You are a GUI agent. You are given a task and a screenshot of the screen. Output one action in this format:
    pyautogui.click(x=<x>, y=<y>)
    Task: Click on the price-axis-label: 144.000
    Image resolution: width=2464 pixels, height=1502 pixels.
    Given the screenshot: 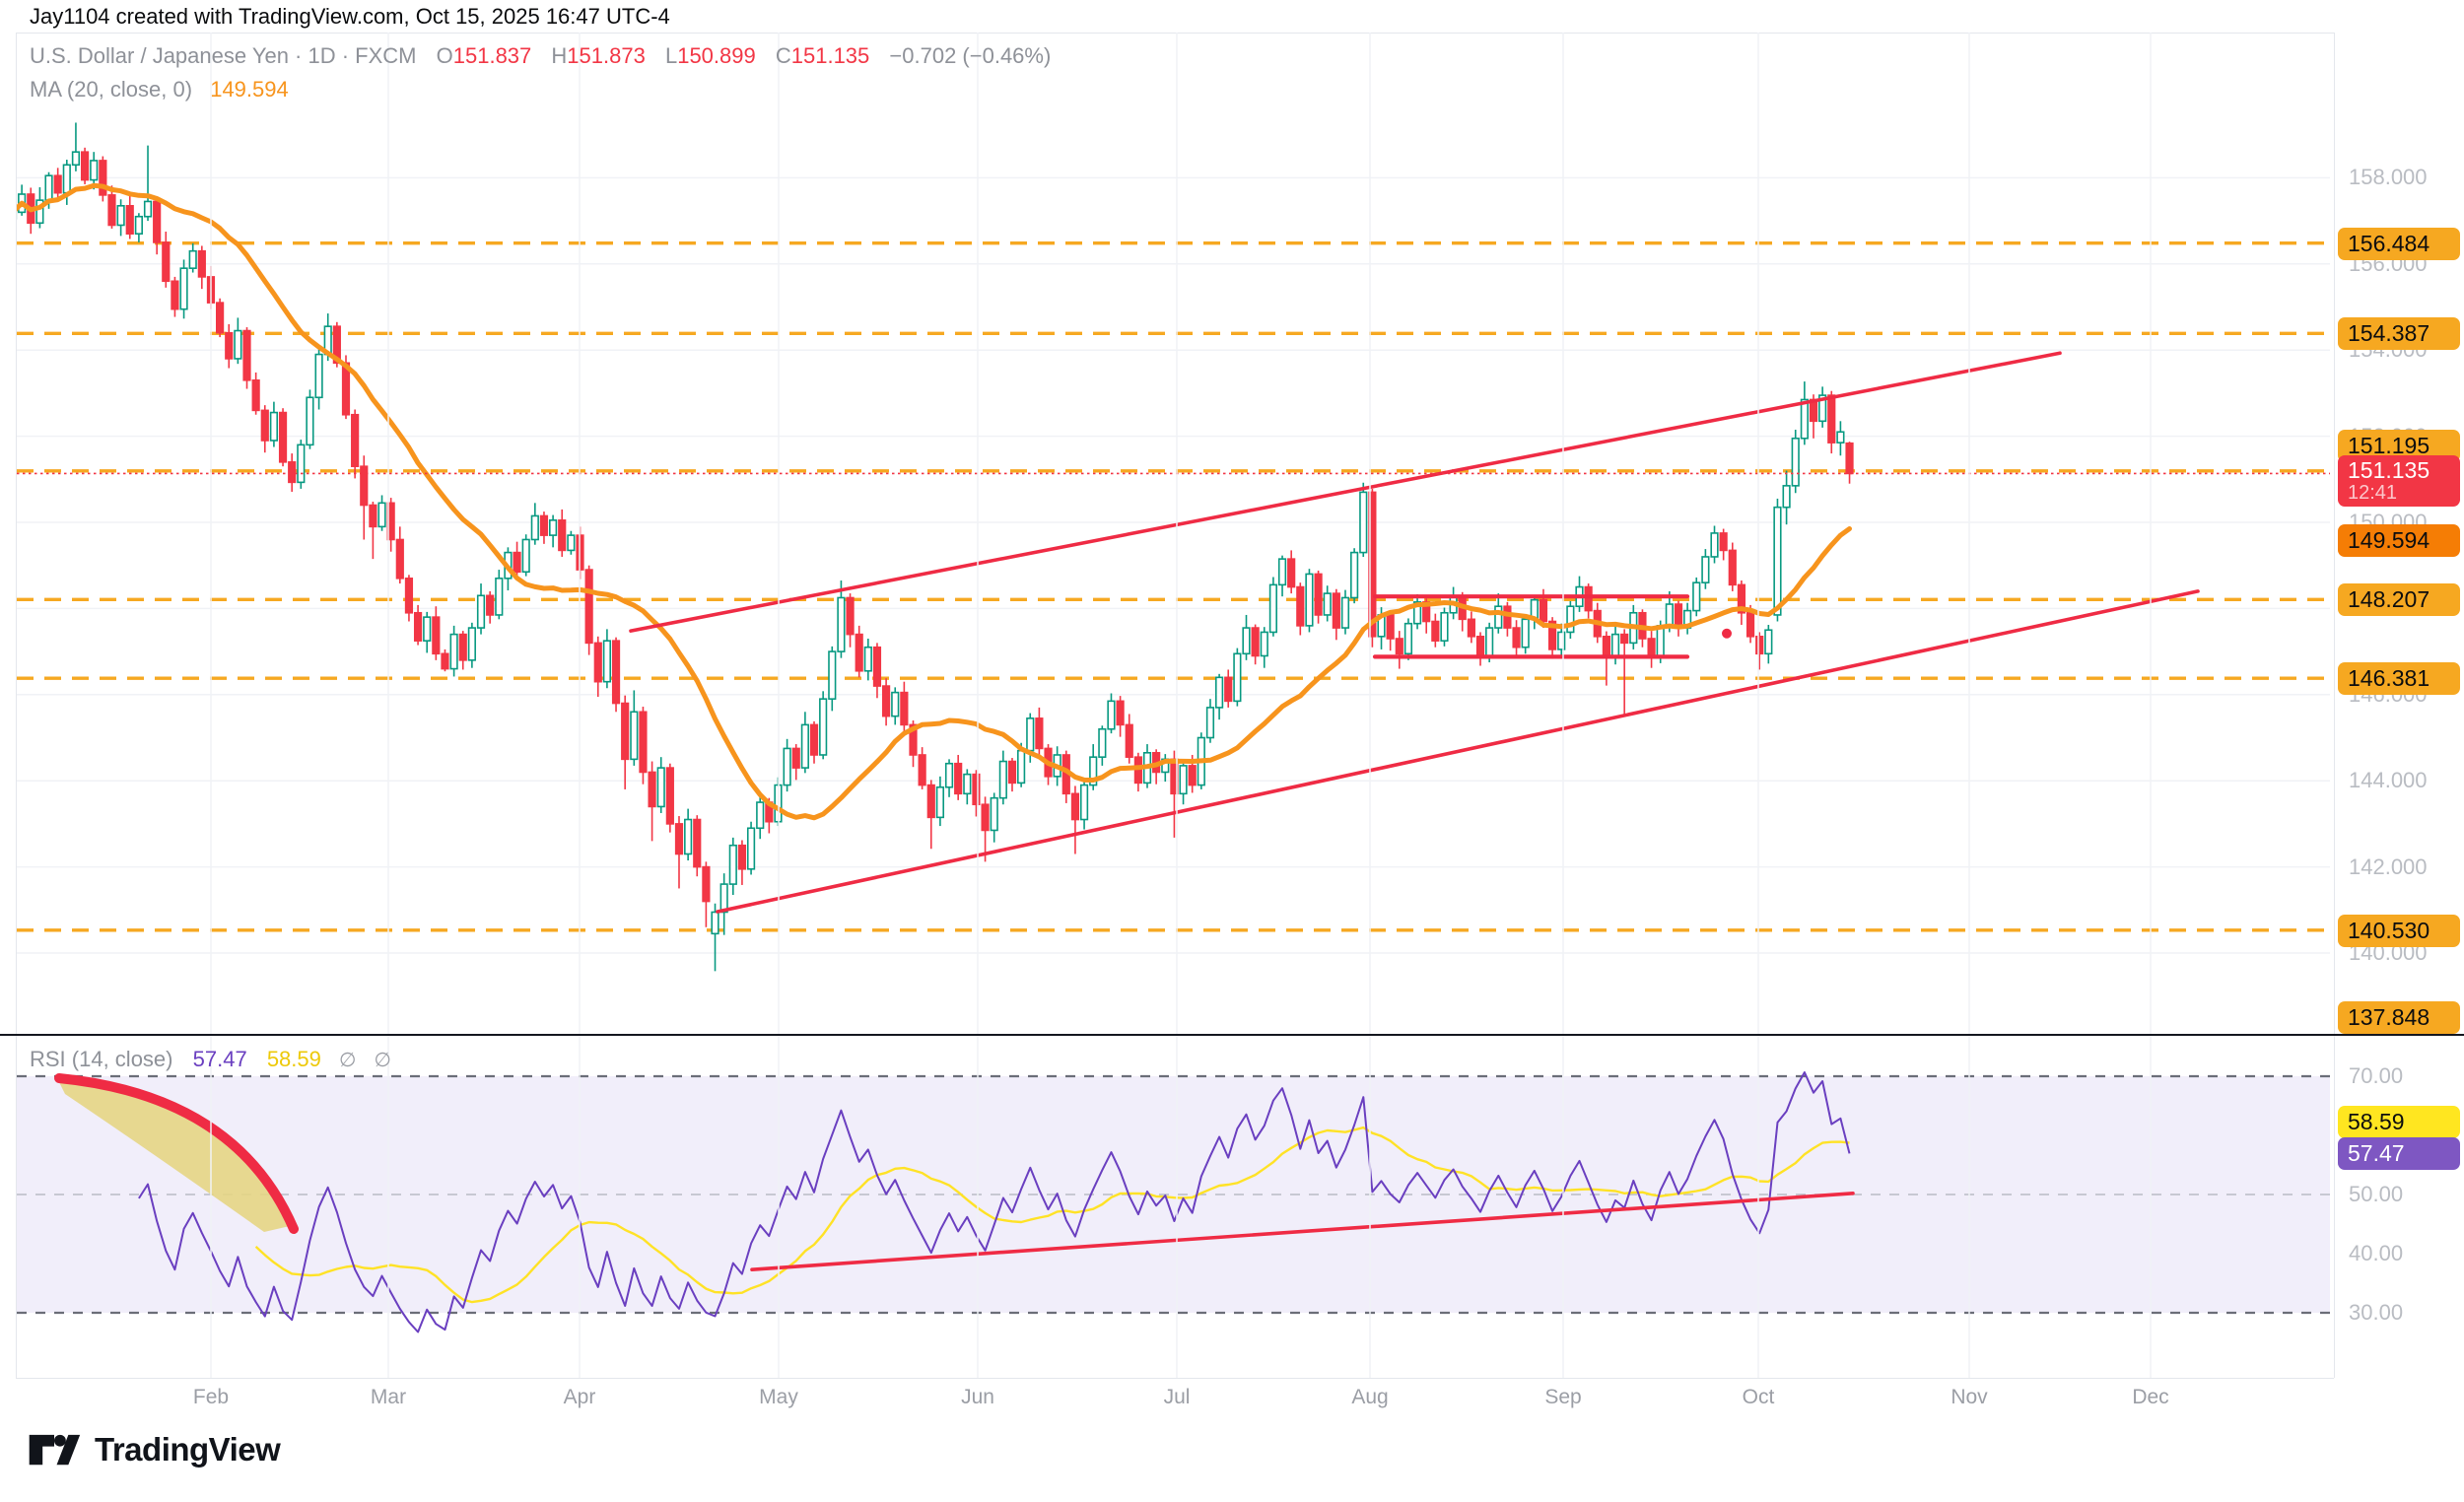 What is the action you would take?
    pyautogui.click(x=2388, y=780)
    